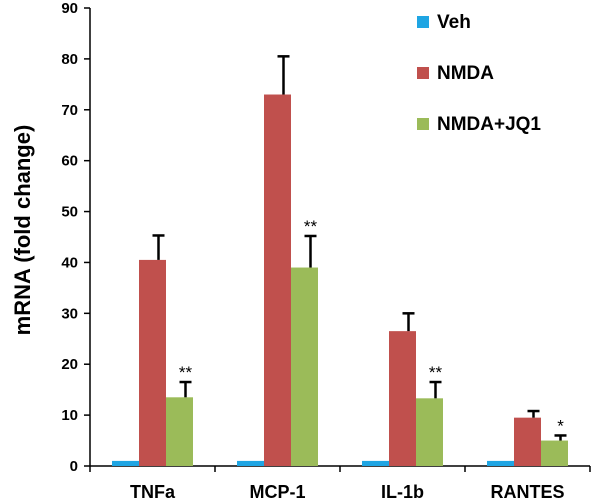 This screenshot has width=592, height=503. Describe the element at coordinates (69, 161) in the screenshot. I see `y-tick-label: 60` at that location.